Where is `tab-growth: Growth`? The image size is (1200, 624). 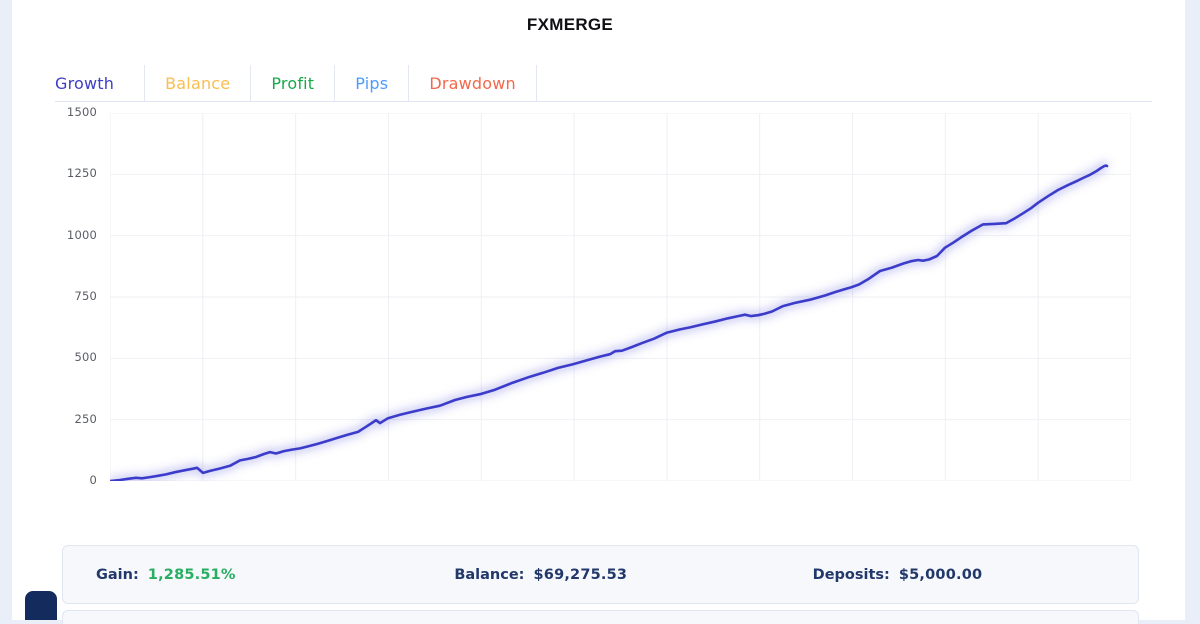 tab-growth: Growth is located at coordinates (100, 83).